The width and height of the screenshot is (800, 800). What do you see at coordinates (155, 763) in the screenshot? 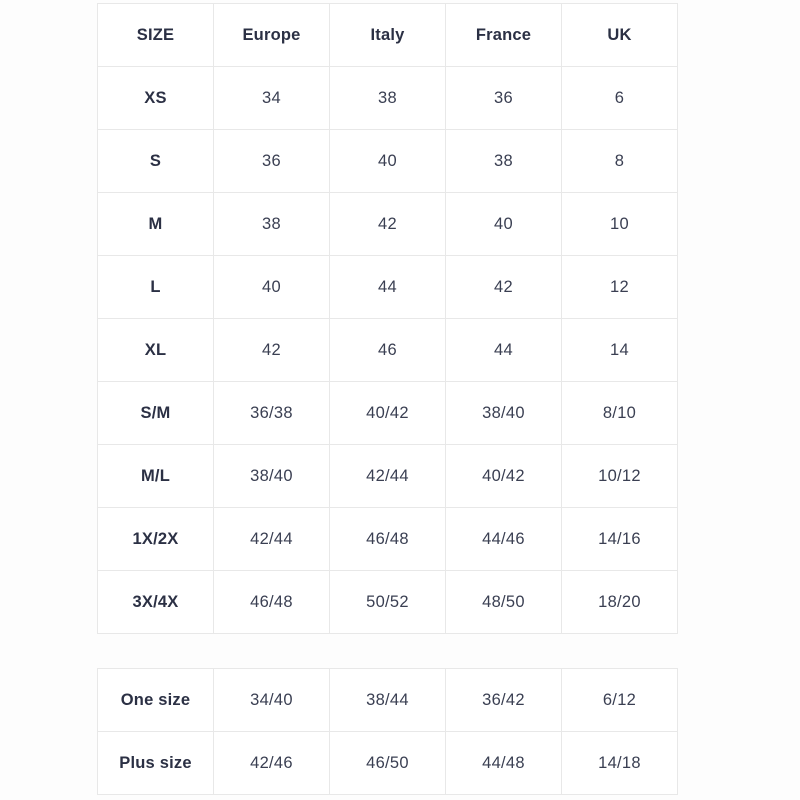
I see `size-label: Plus size` at bounding box center [155, 763].